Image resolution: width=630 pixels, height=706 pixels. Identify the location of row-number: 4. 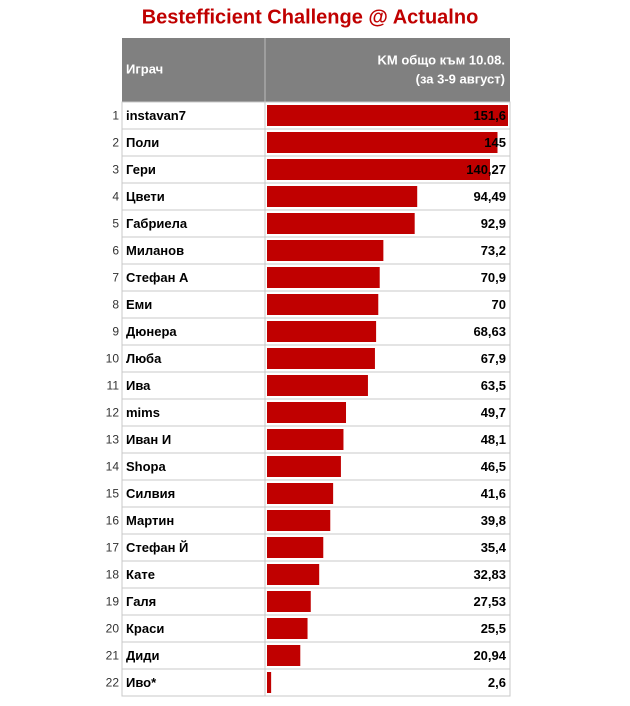
(115, 197).